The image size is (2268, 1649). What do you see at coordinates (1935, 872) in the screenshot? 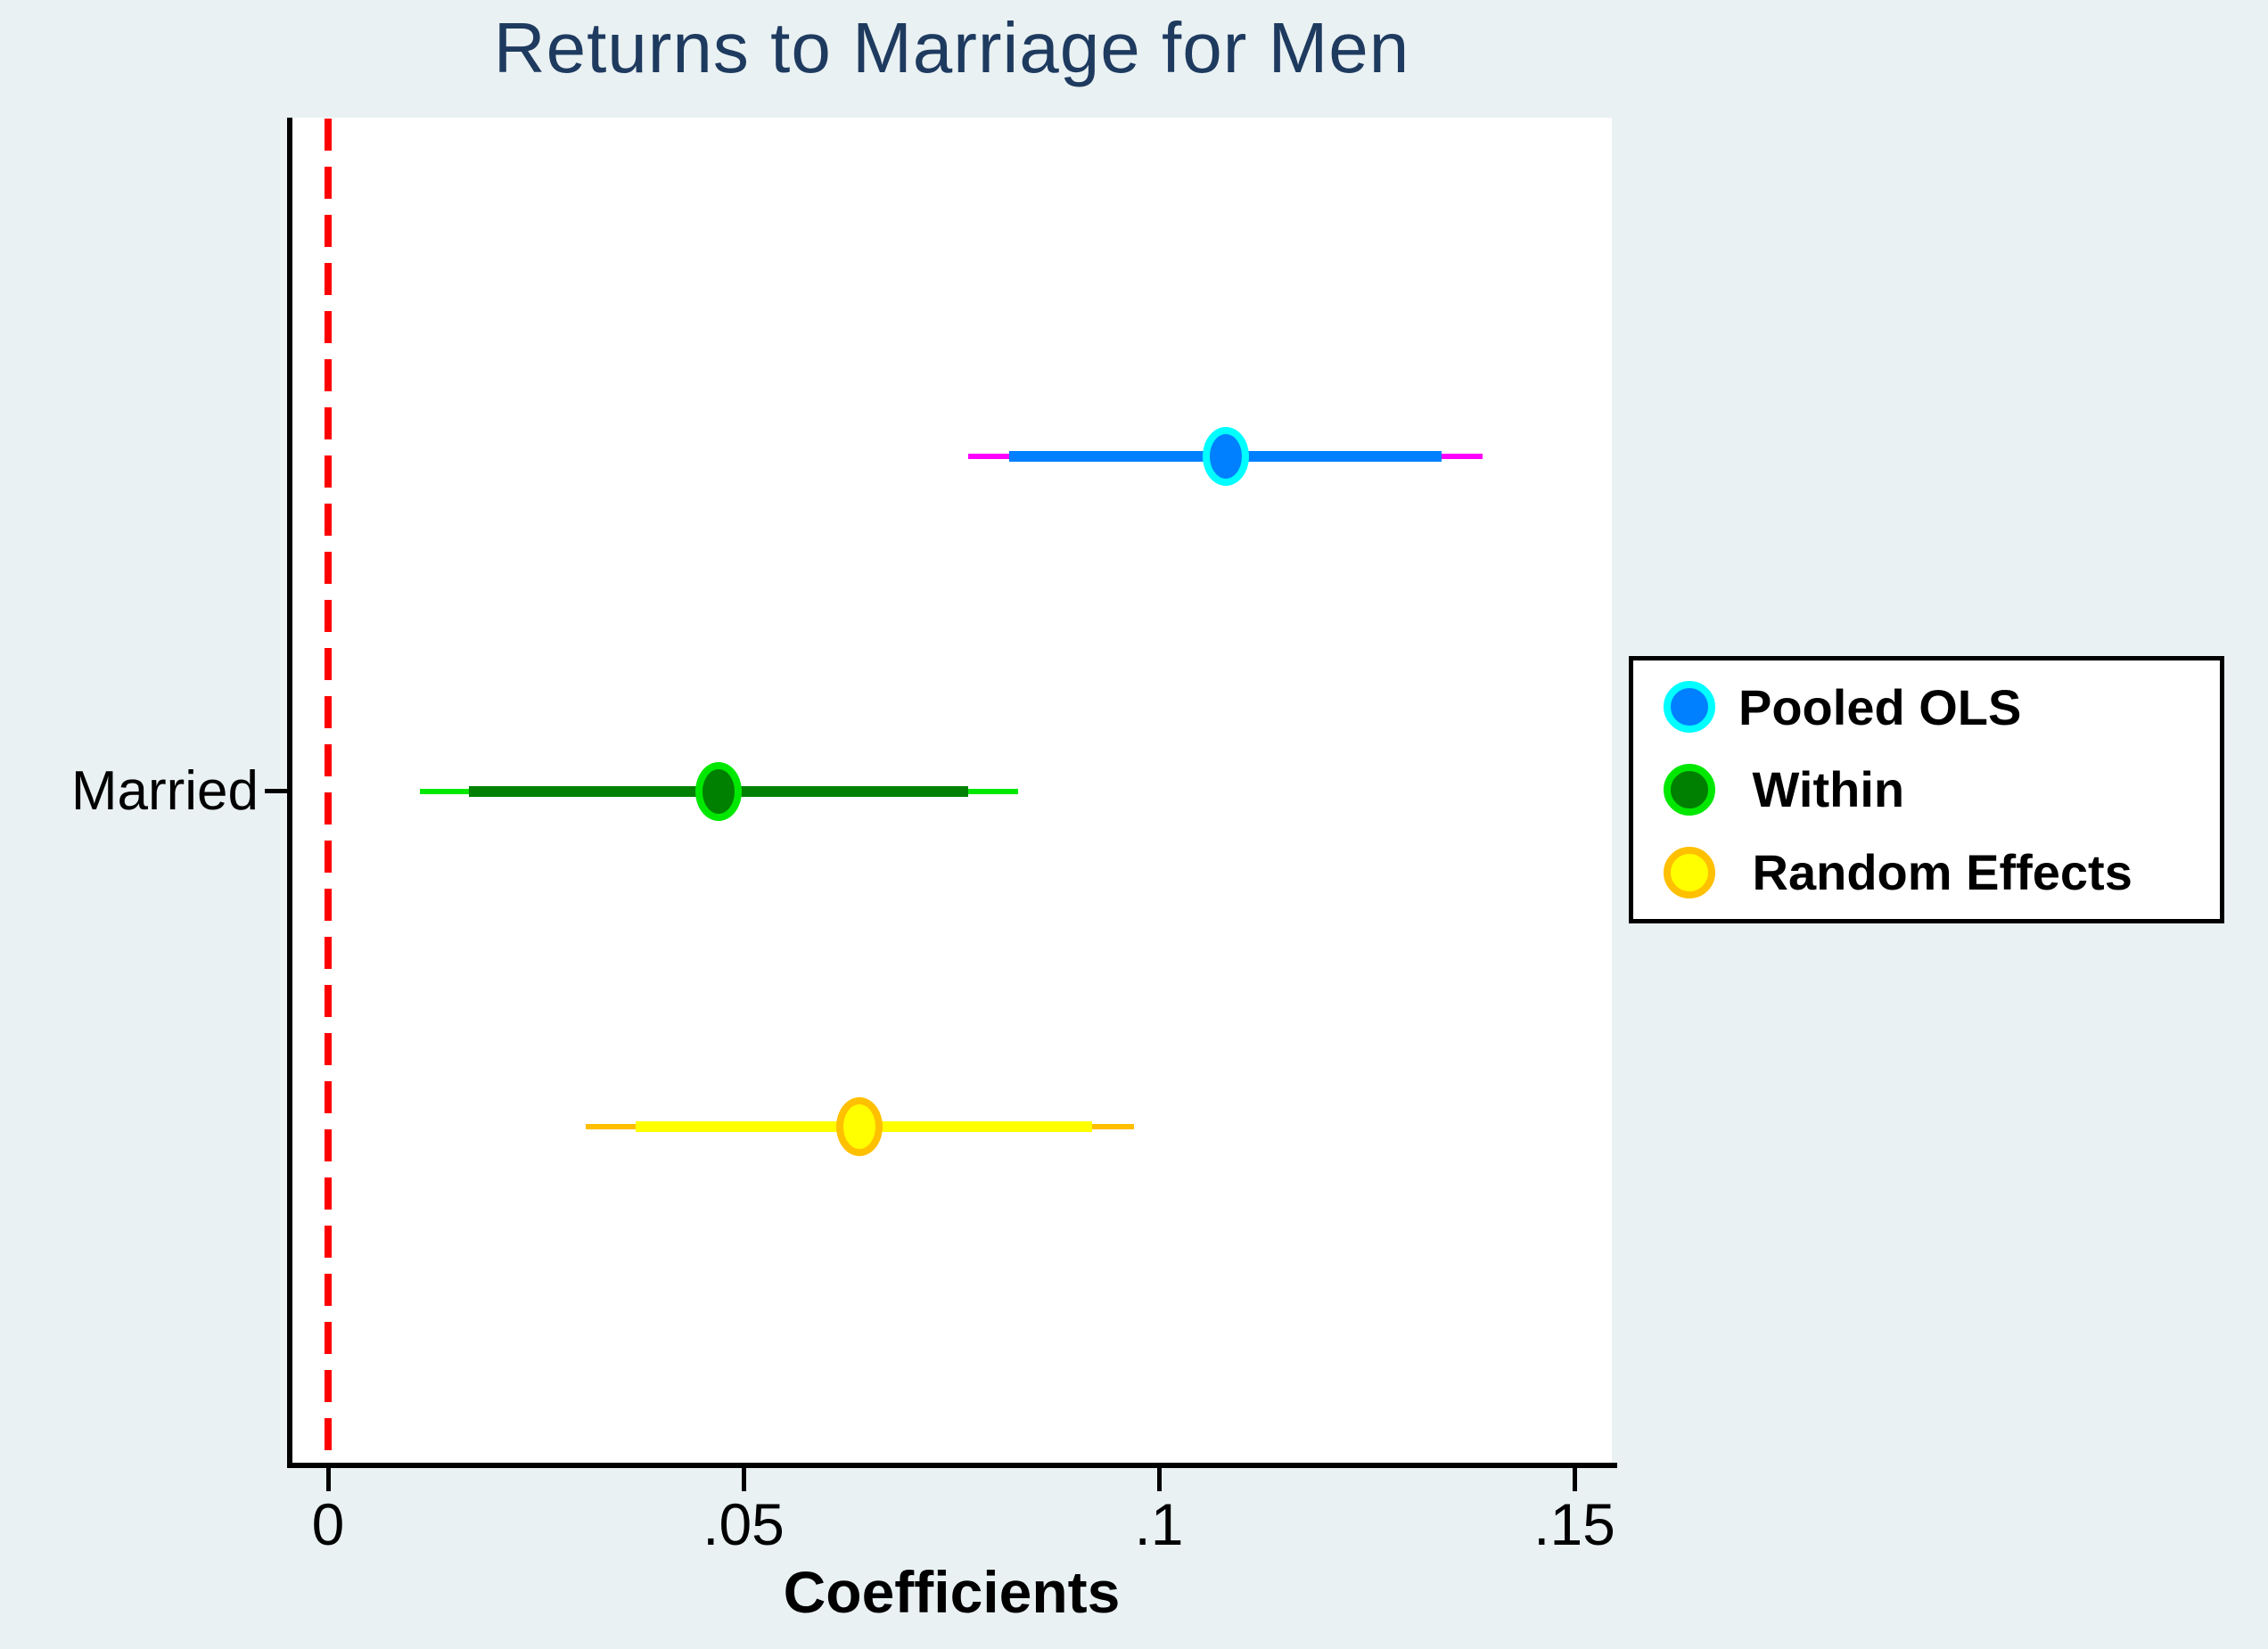
I see `legend-label-random-effects: Random Effects` at bounding box center [1935, 872].